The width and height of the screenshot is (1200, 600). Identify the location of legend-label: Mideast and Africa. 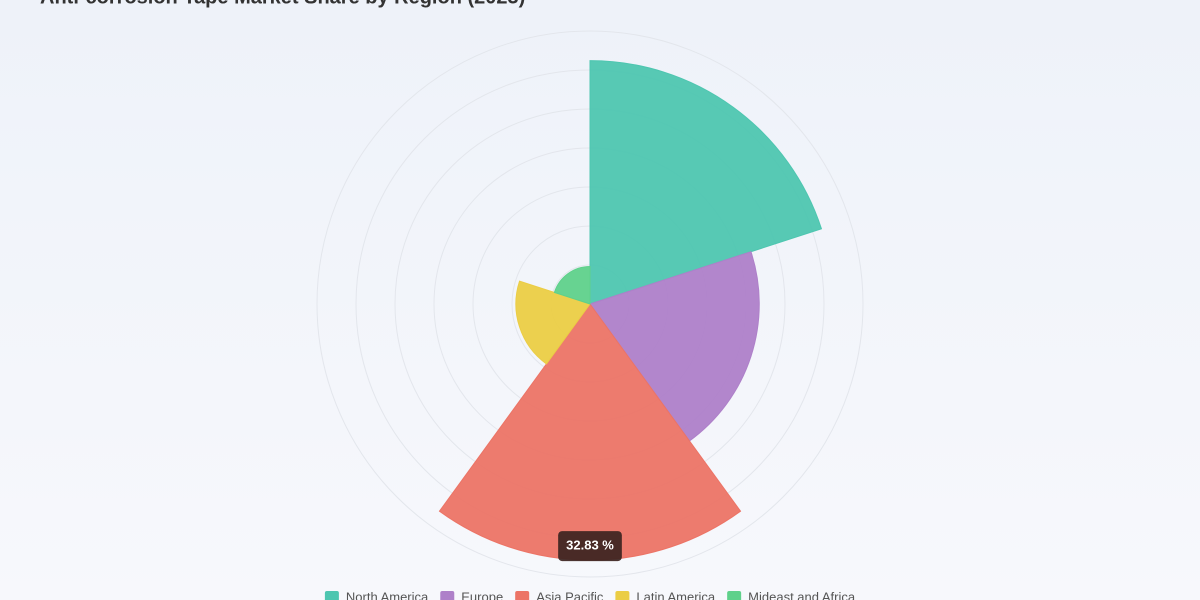
(802, 594).